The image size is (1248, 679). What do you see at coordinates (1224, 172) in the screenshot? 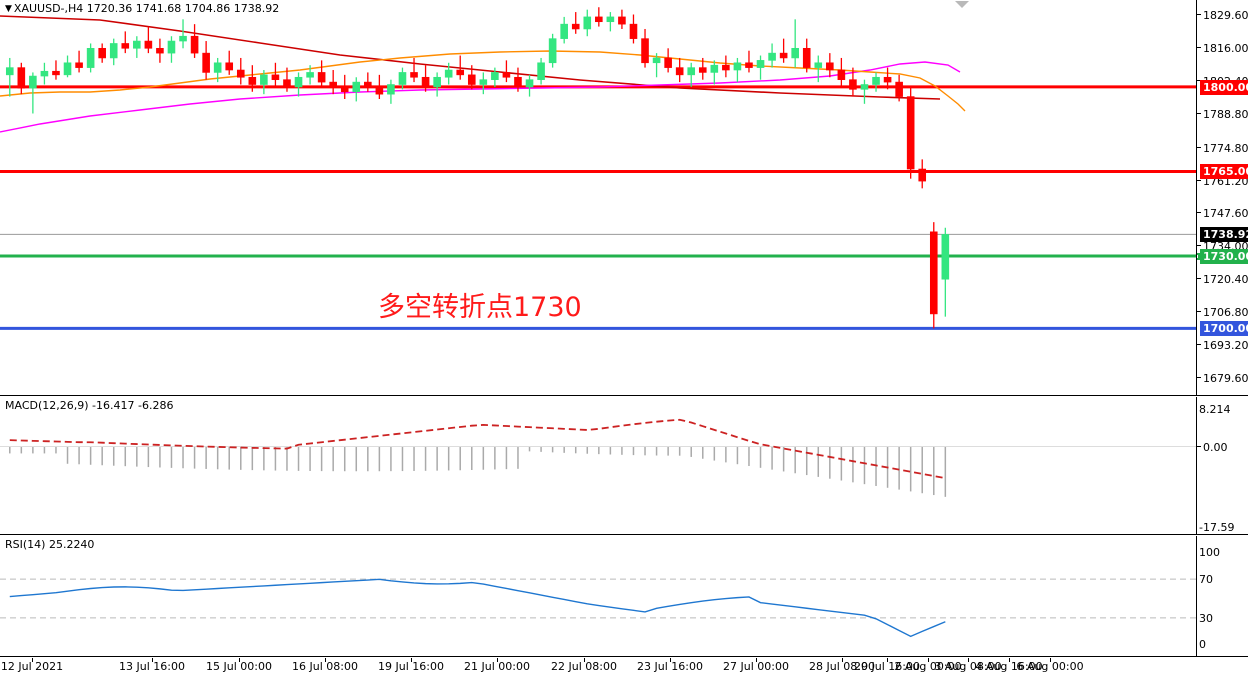
I see `price-label-resistance: 1765.00` at bounding box center [1224, 172].